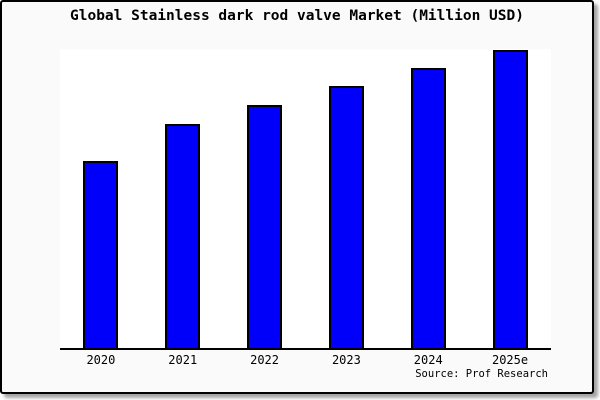 This screenshot has height=400, width=600. I want to click on x-axis-labels: 2020 2021 2022 2023 2024 2025e, so click(305, 360).